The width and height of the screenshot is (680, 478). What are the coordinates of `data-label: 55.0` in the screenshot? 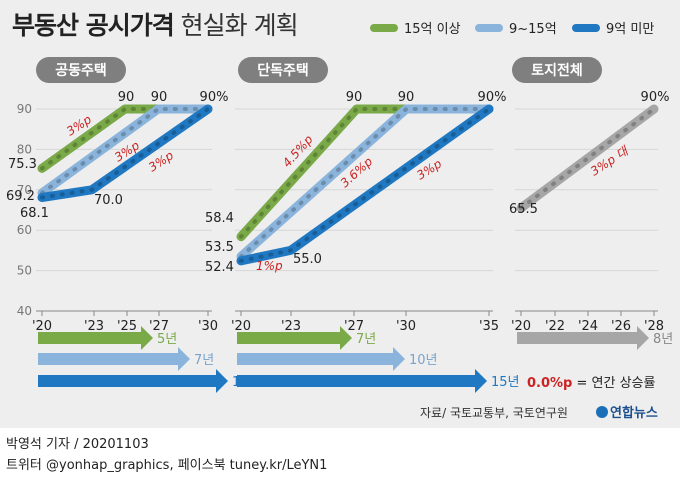 It's located at (307, 259).